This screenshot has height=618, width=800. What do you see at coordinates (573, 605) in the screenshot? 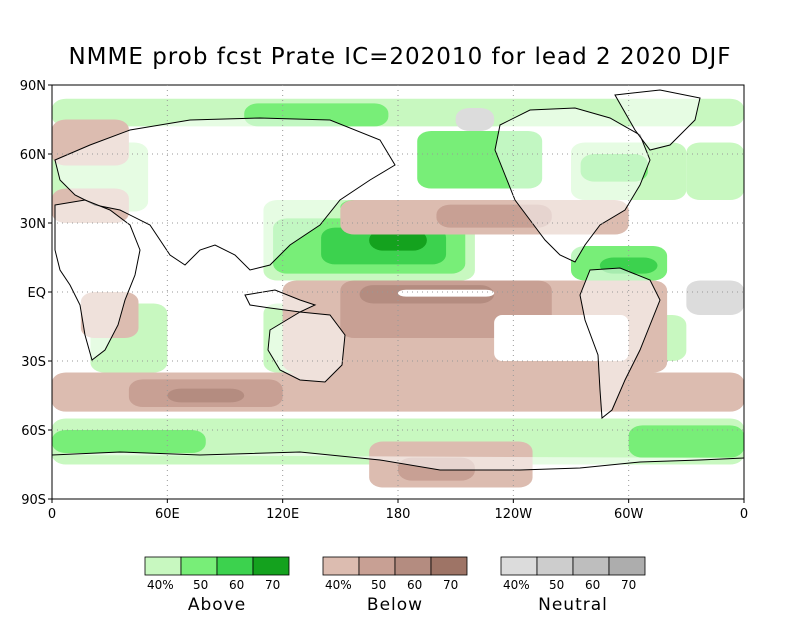
I see `legend-title: Neutral` at bounding box center [573, 605].